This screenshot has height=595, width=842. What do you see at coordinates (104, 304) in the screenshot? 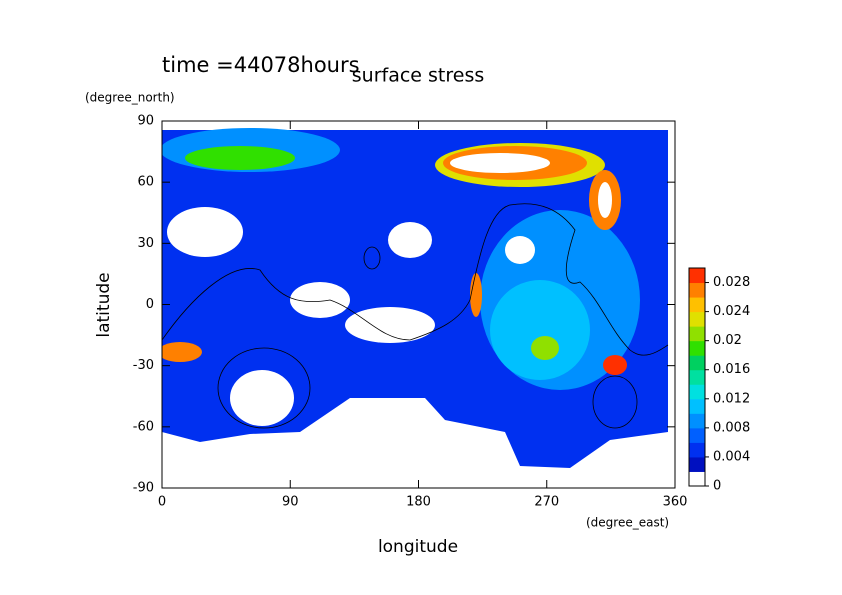
I see `y-axis-label: latitude` at bounding box center [104, 304].